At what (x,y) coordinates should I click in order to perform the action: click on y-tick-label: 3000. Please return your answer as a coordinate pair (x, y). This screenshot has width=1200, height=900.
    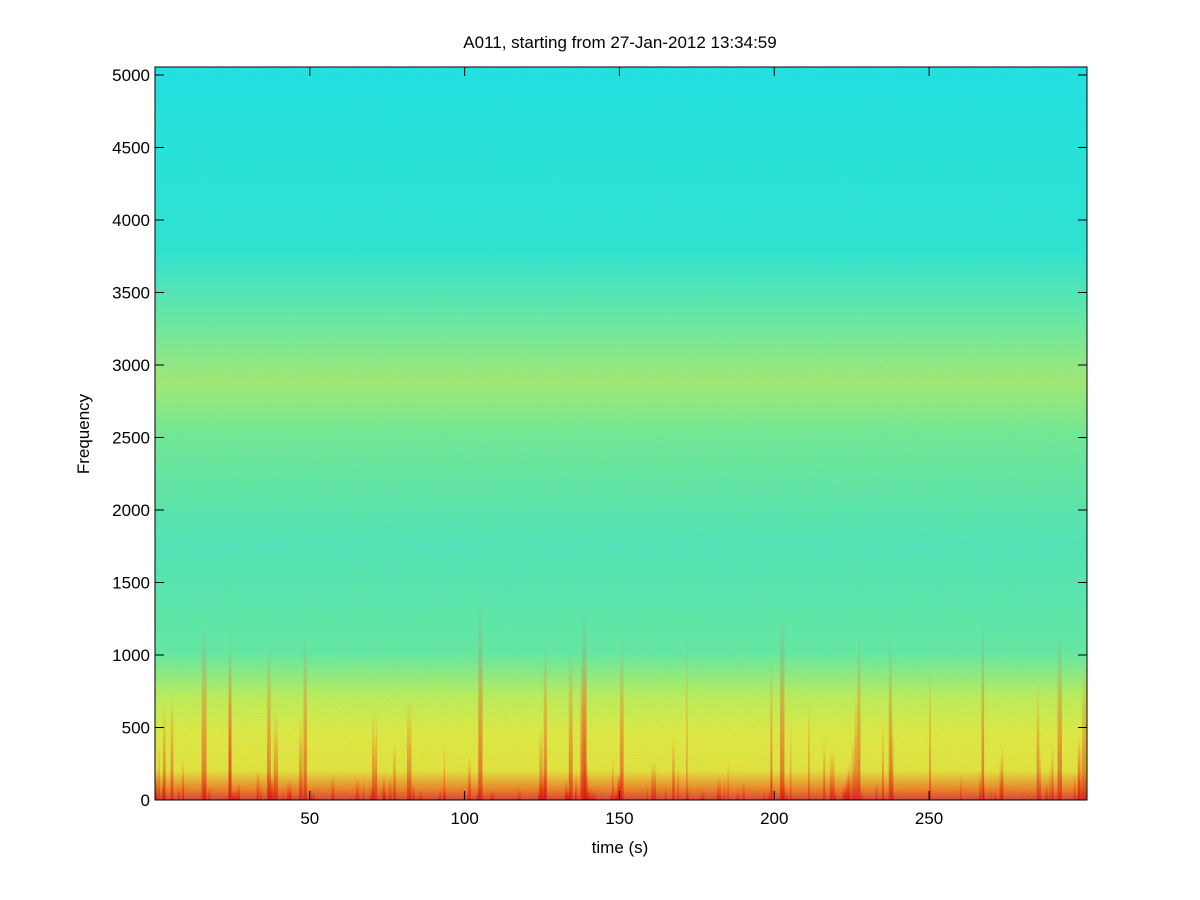
    Looking at the image, I should click on (131, 365).